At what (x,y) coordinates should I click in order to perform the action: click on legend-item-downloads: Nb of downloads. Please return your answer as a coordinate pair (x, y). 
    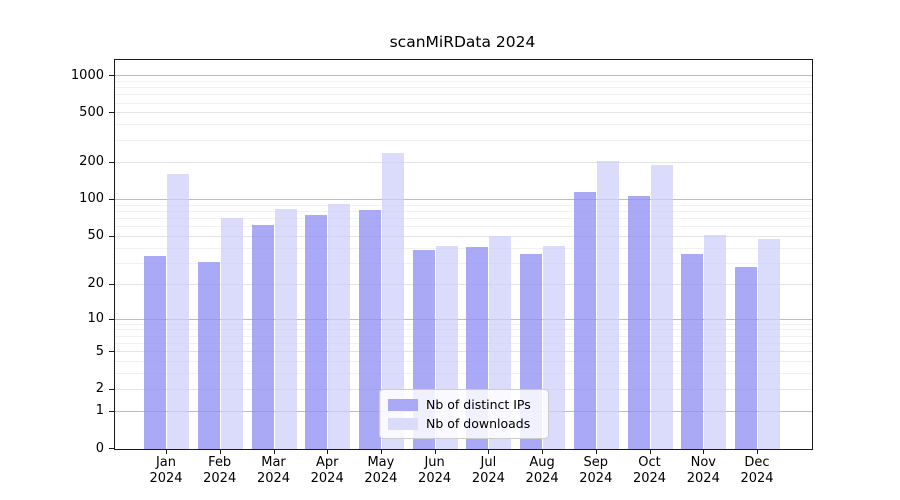
    Looking at the image, I should click on (464, 423).